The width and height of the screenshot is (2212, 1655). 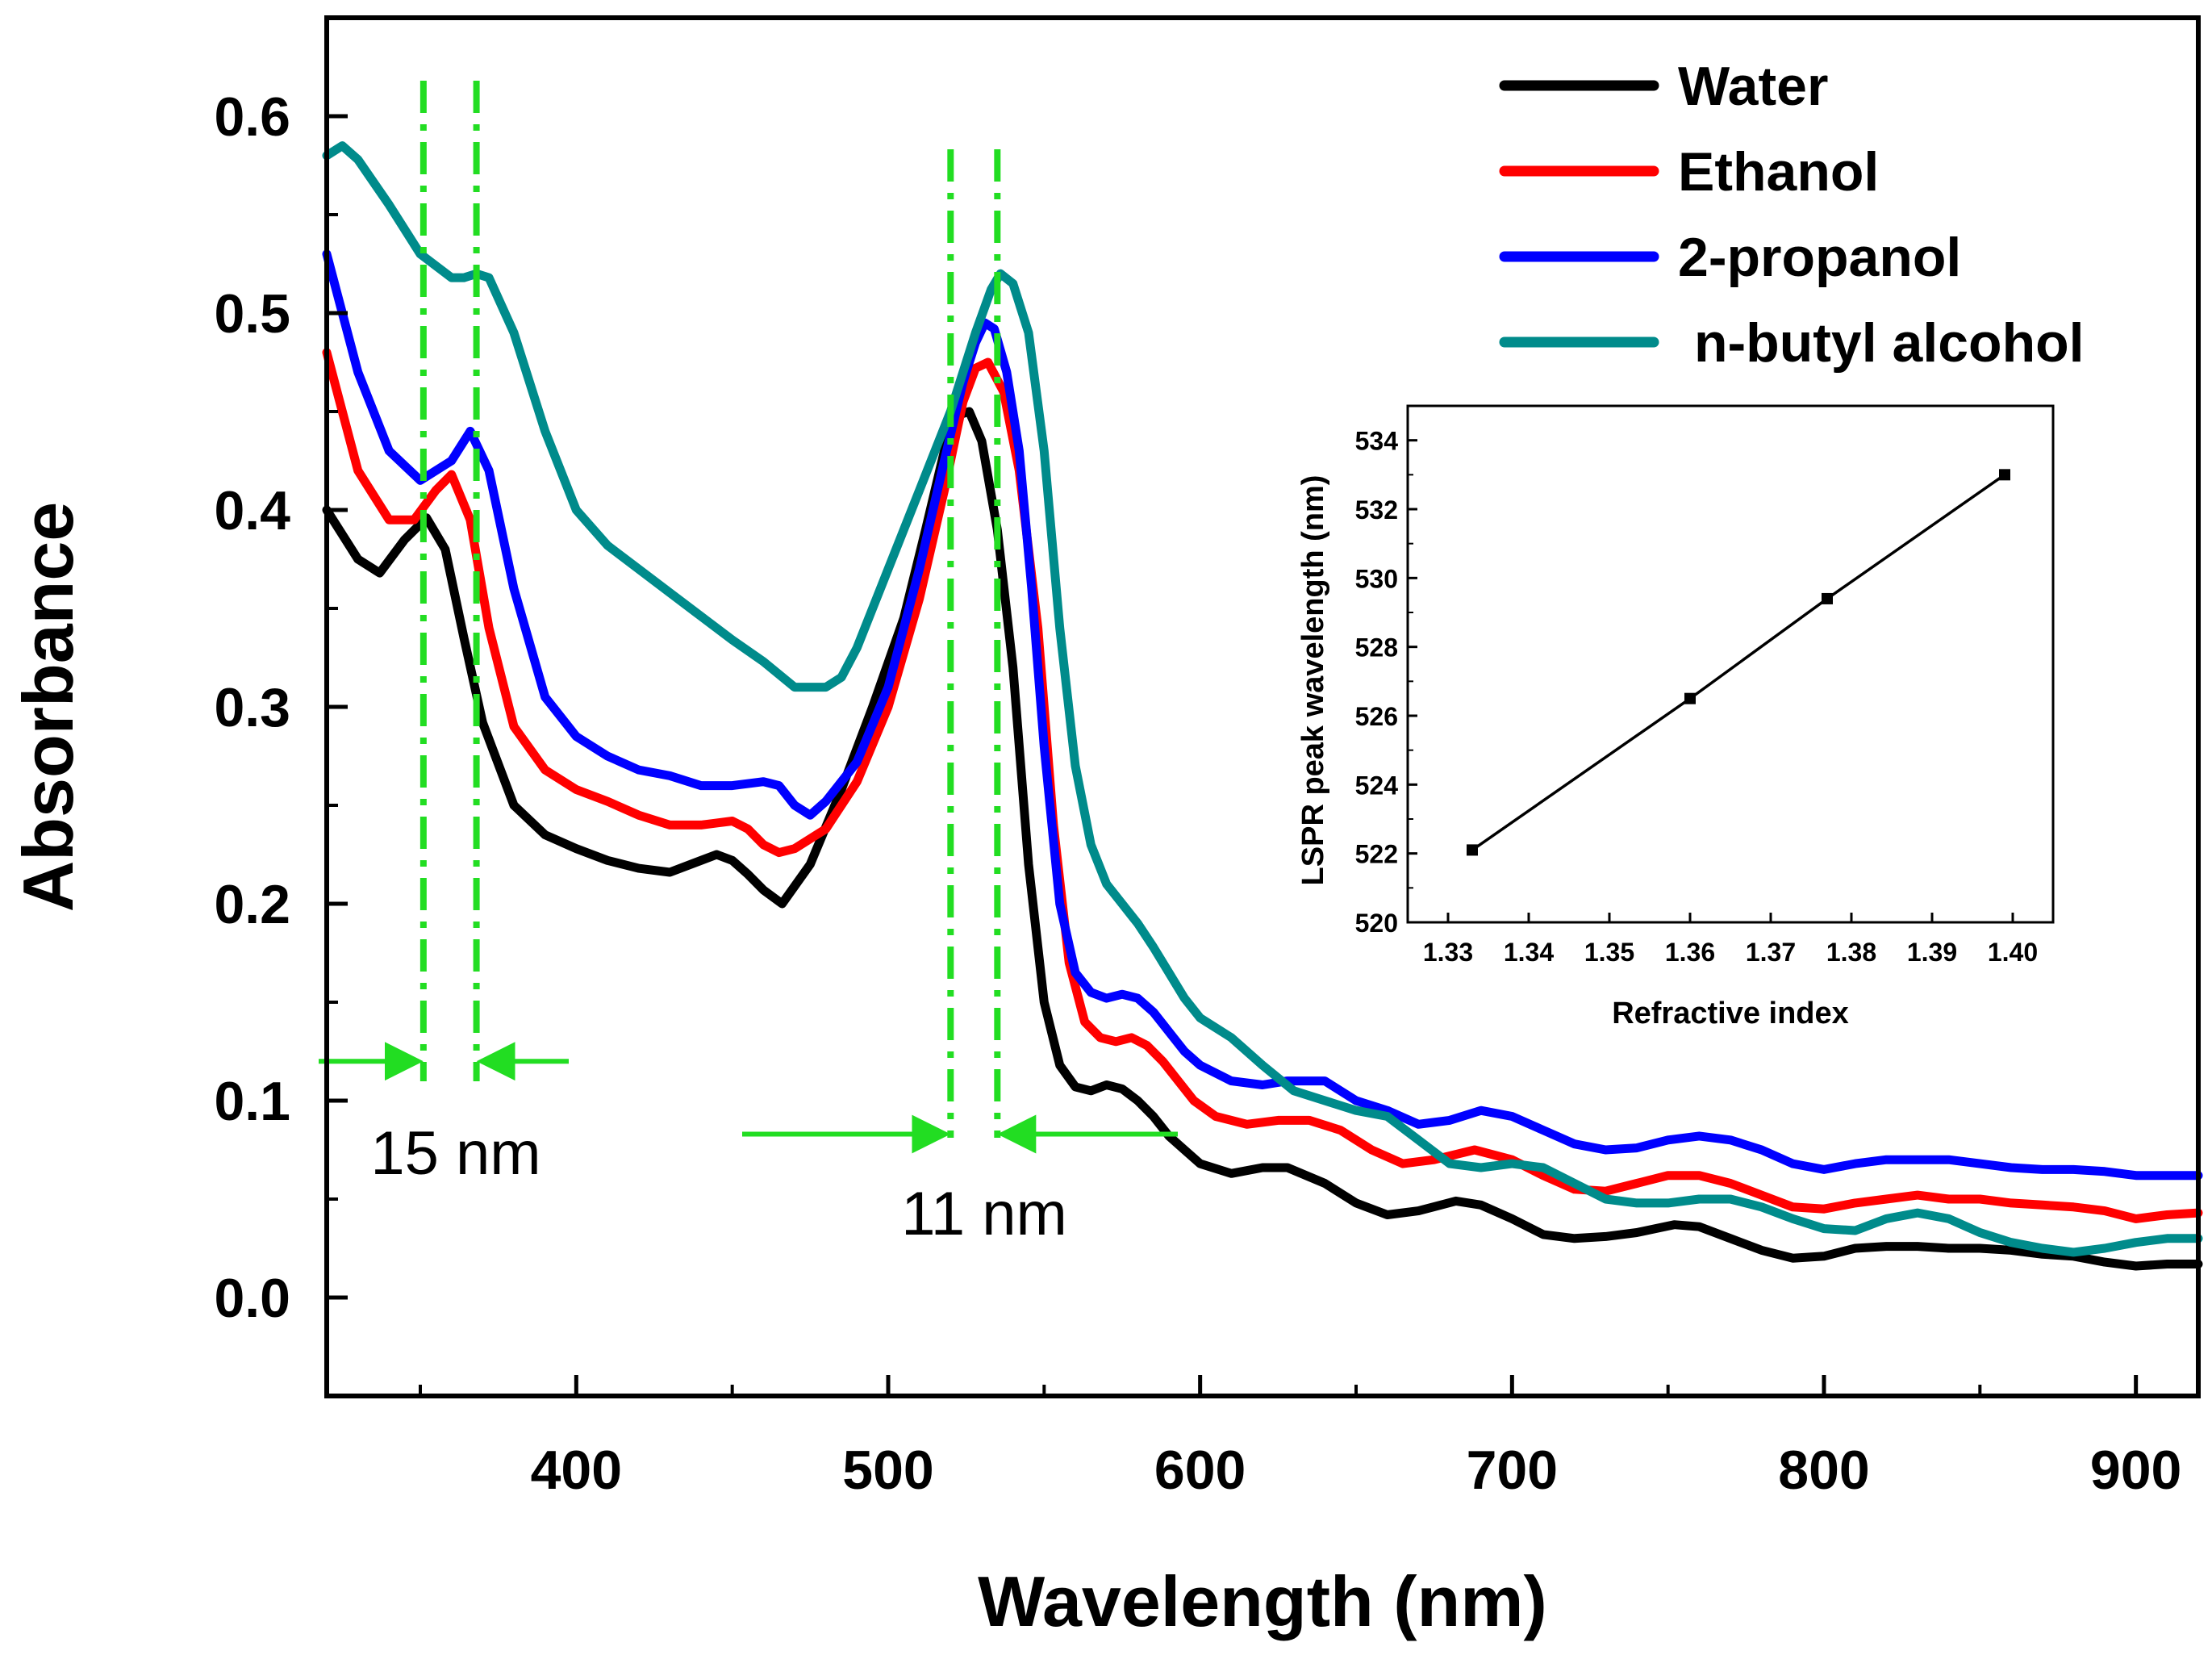 What do you see at coordinates (1823, 1470) in the screenshot?
I see `x-tick-label: 800` at bounding box center [1823, 1470].